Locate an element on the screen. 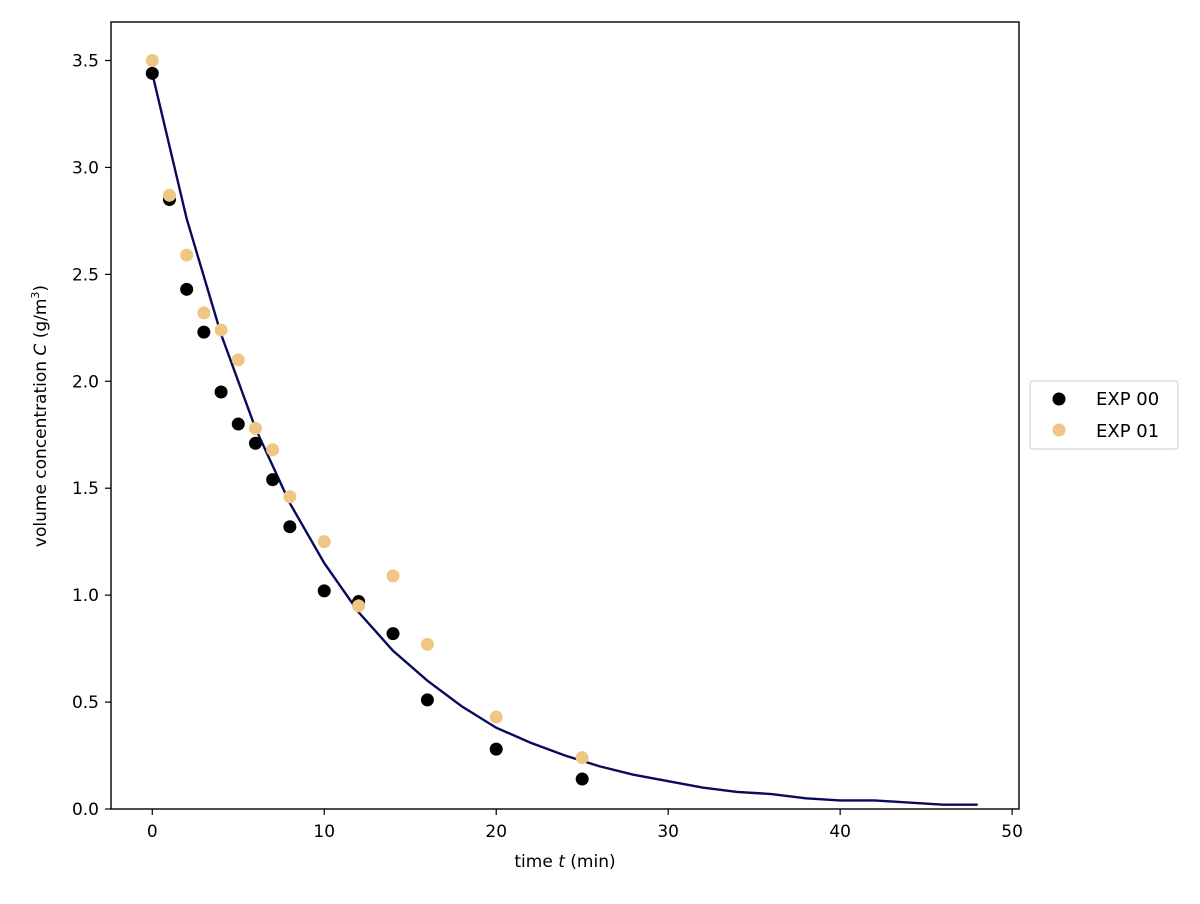 The image size is (1200, 904). y-tick-label: 3.5 is located at coordinates (85, 61).